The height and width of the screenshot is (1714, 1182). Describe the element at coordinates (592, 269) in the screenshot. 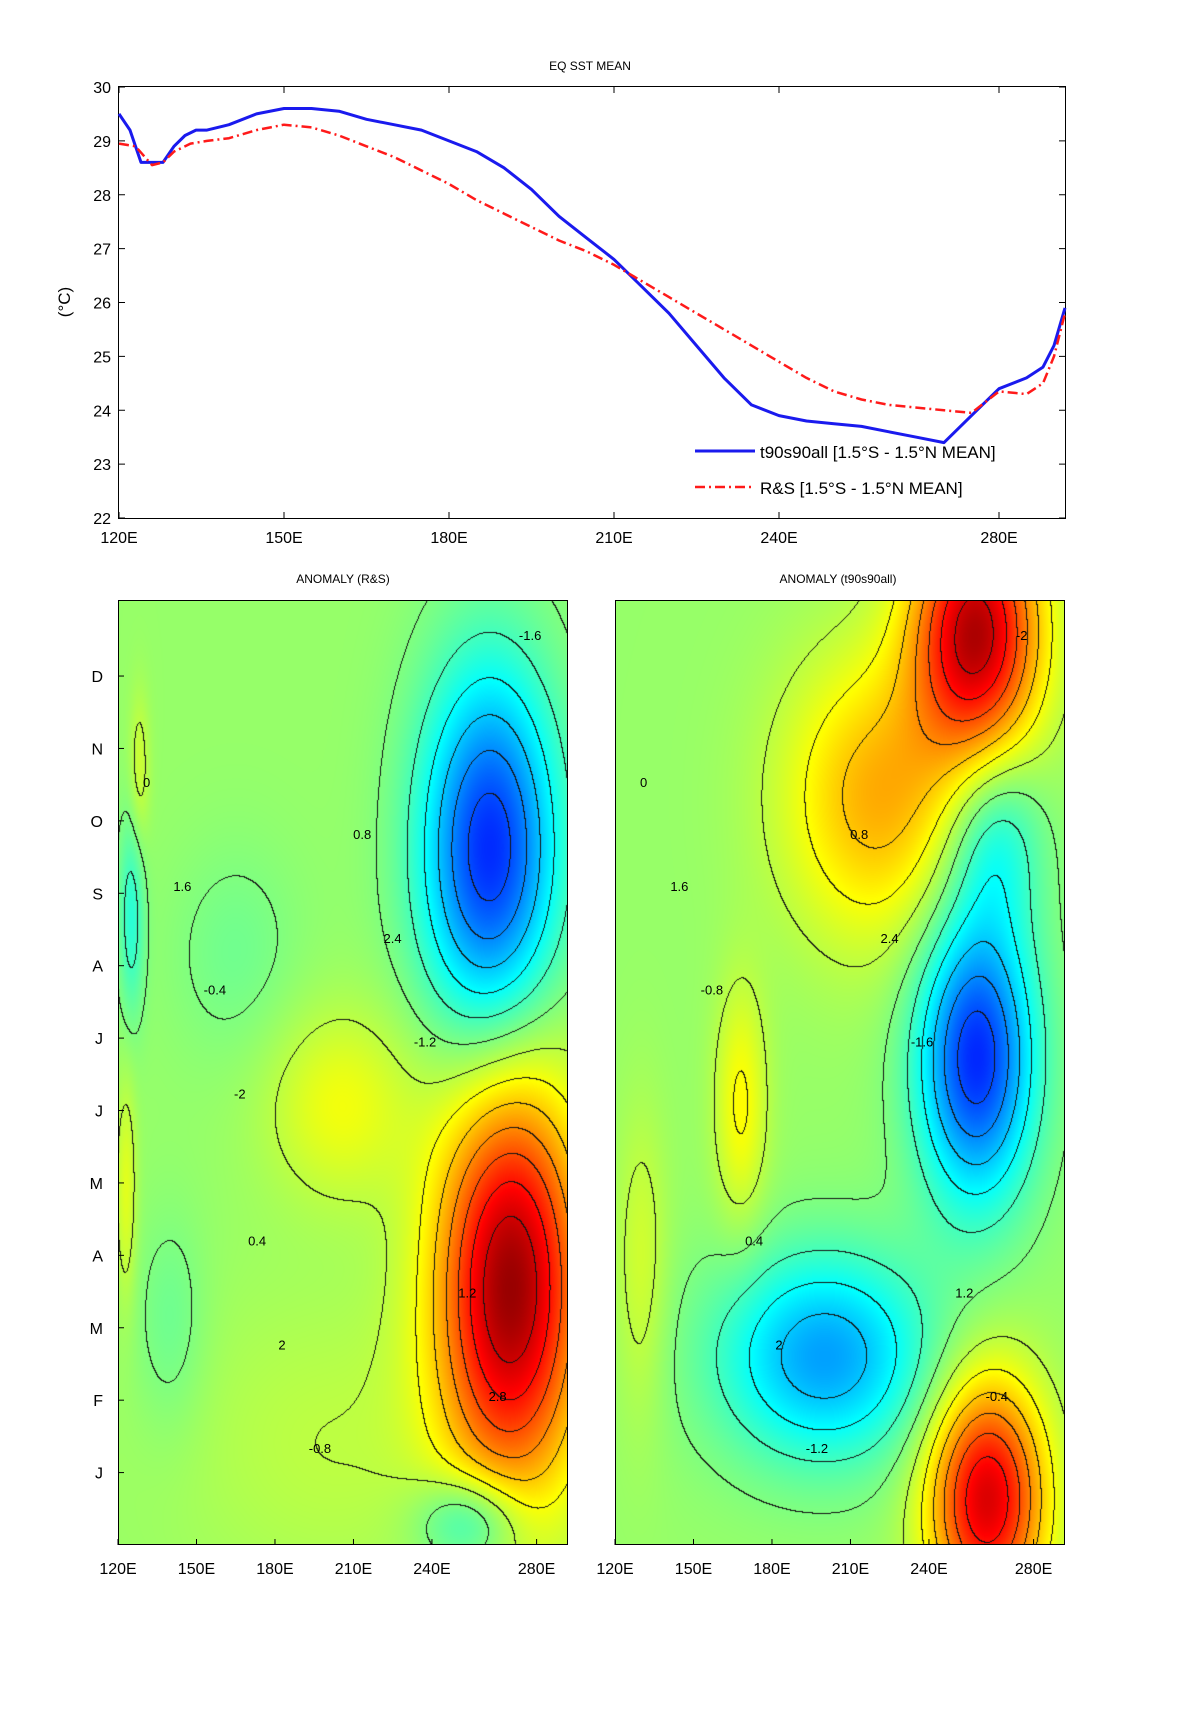

I see `series-line-rs` at that location.